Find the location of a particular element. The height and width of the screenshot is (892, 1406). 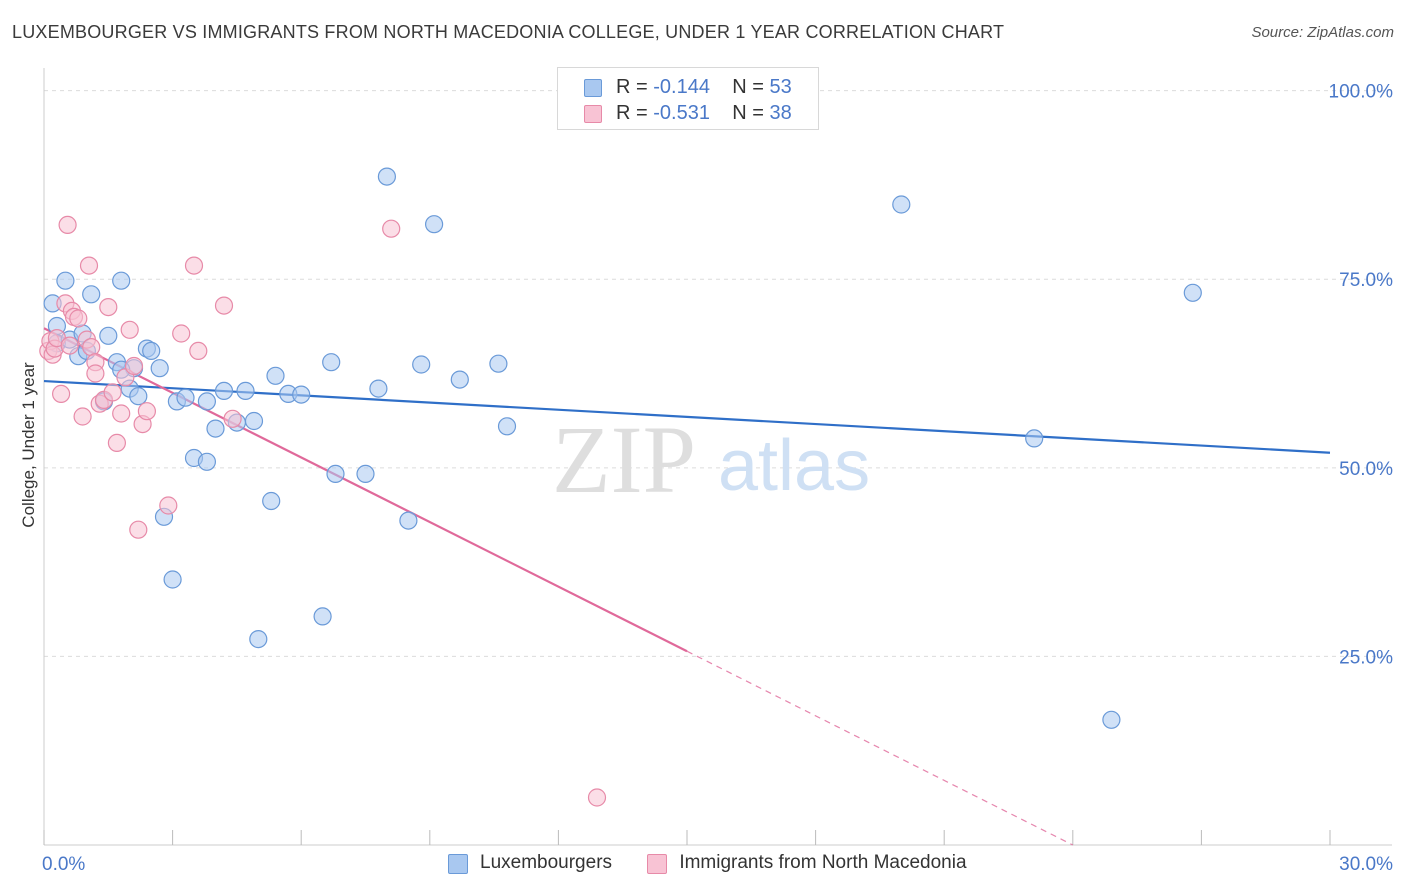

source-credit: Source: ZipAtlas.com is located at coordinates (1322, 32).